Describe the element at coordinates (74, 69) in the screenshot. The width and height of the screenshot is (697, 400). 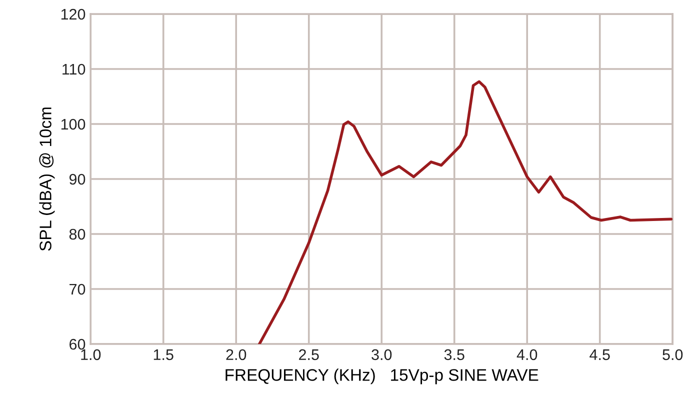
I see `y-tick-label: 110` at that location.